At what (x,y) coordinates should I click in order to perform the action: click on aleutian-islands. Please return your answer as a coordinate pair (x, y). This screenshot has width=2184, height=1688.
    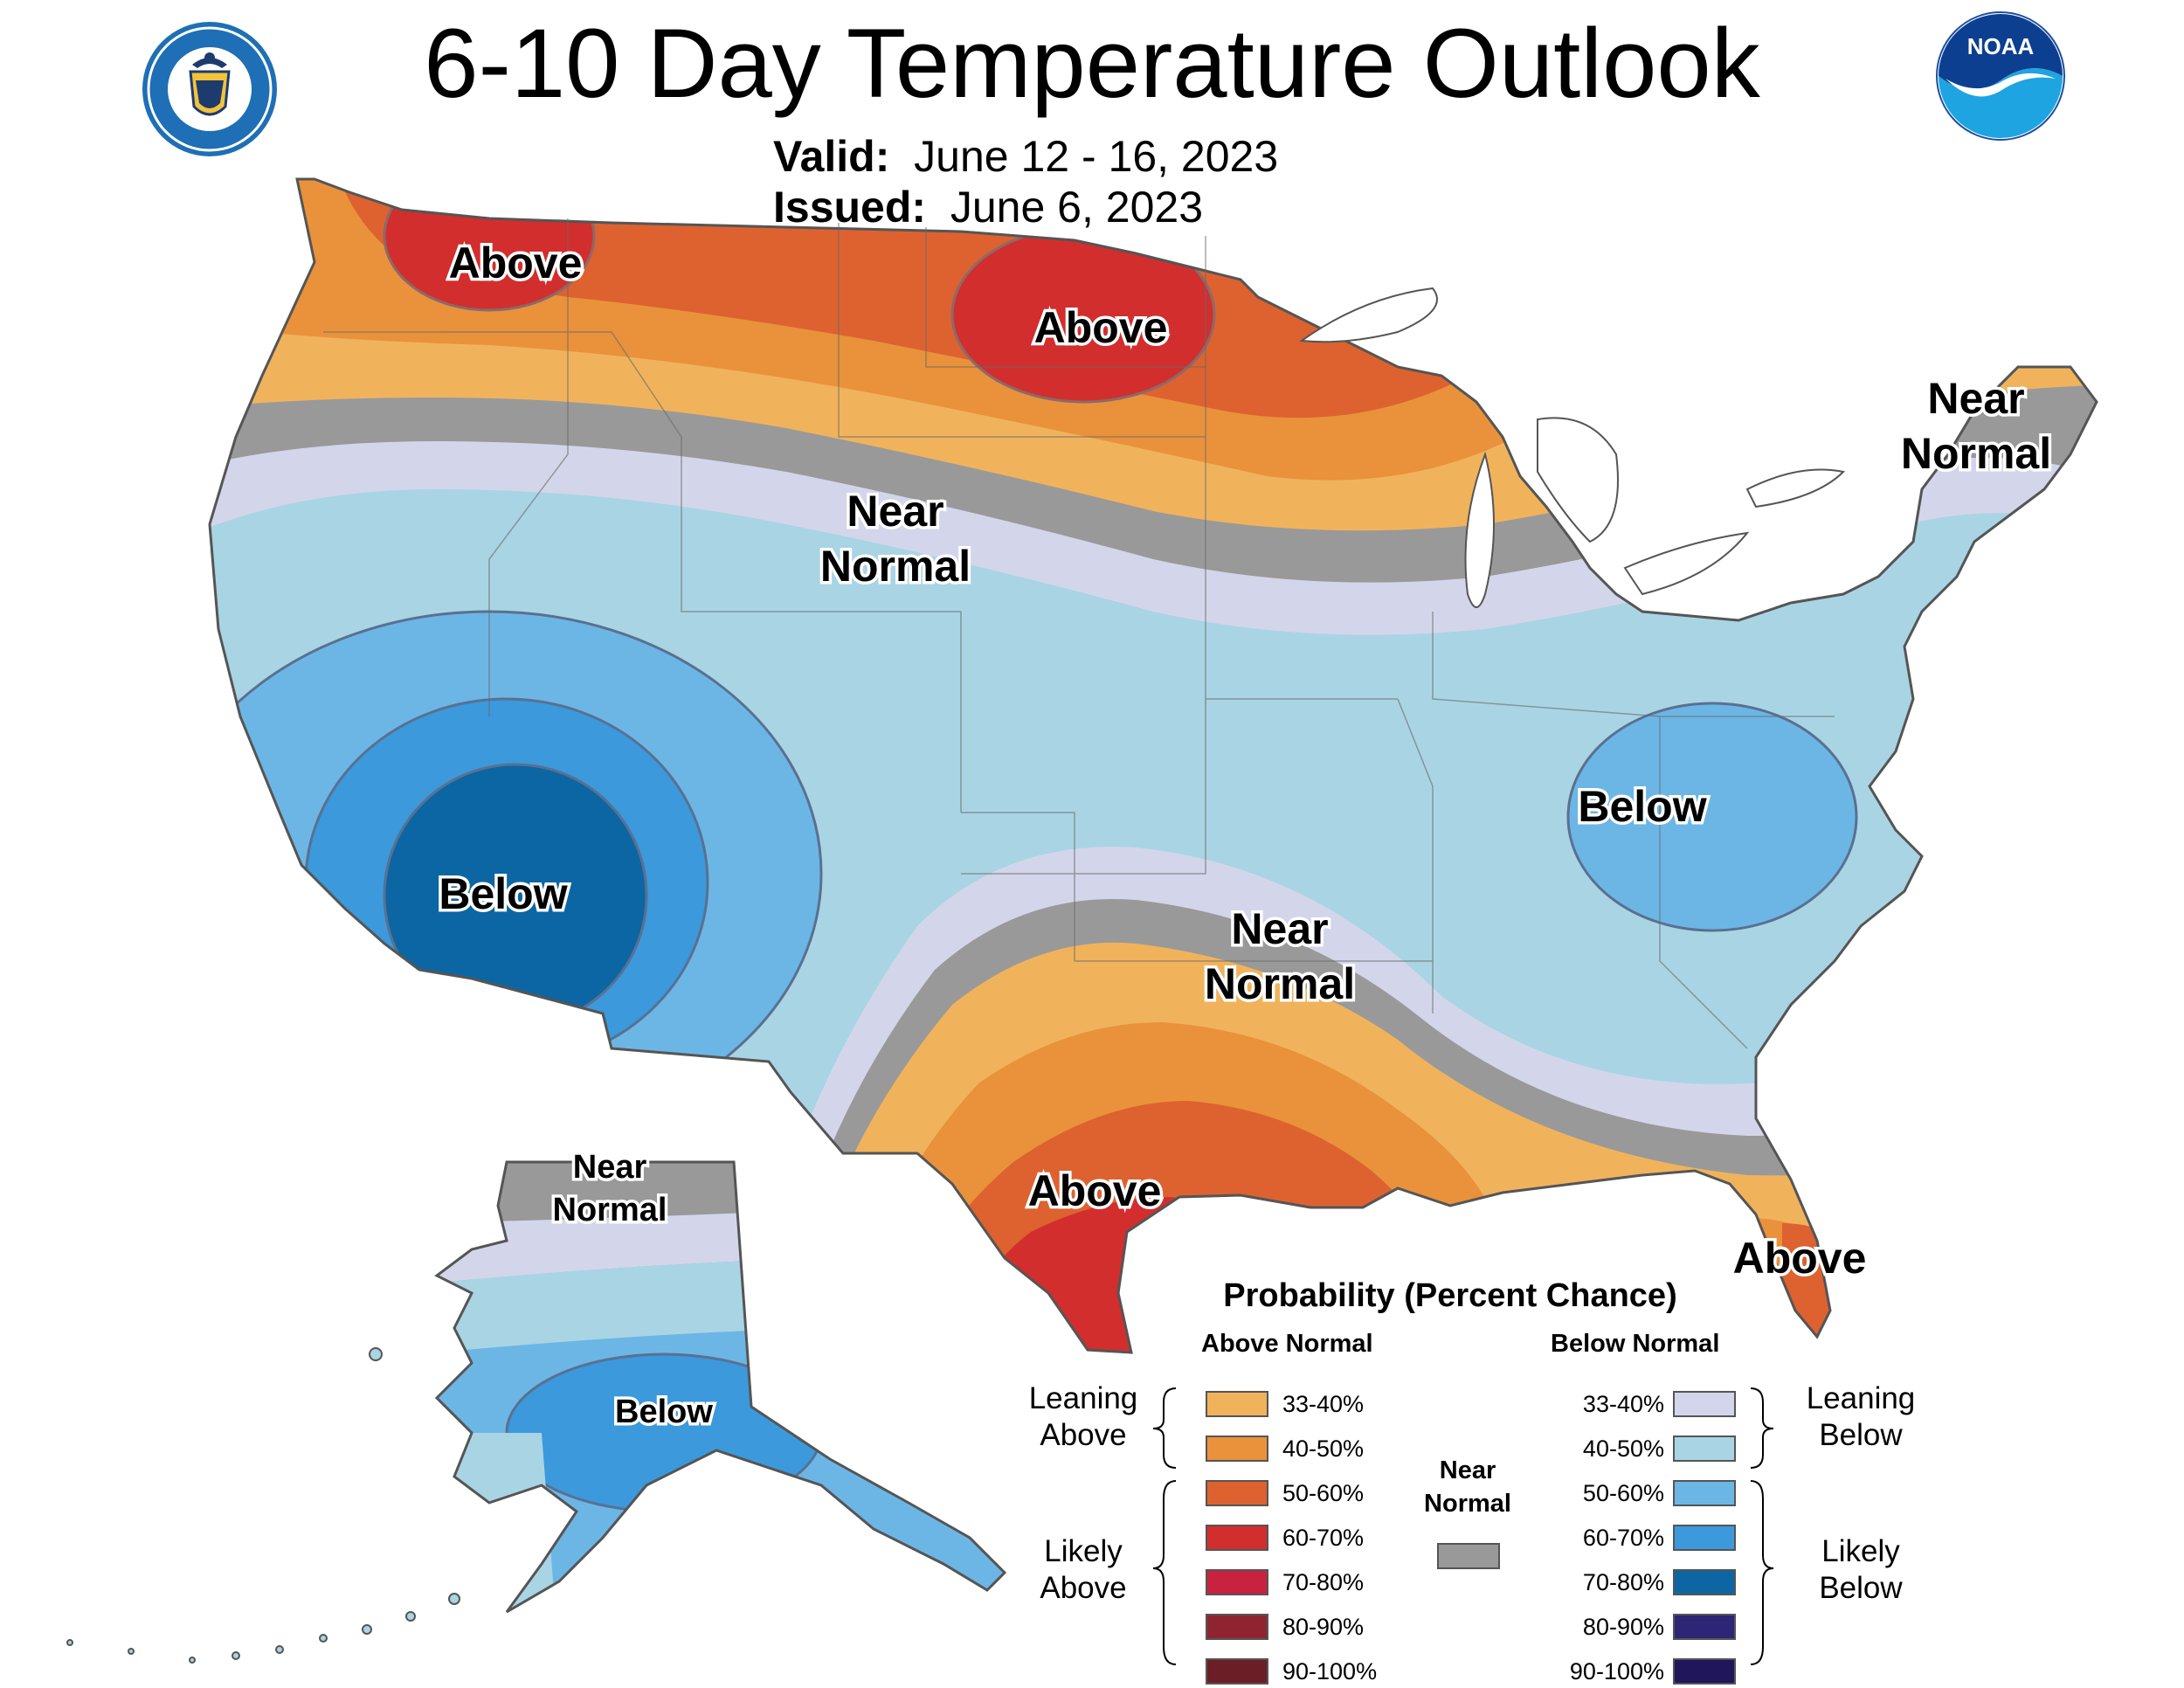
    Looking at the image, I should click on (263, 1505).